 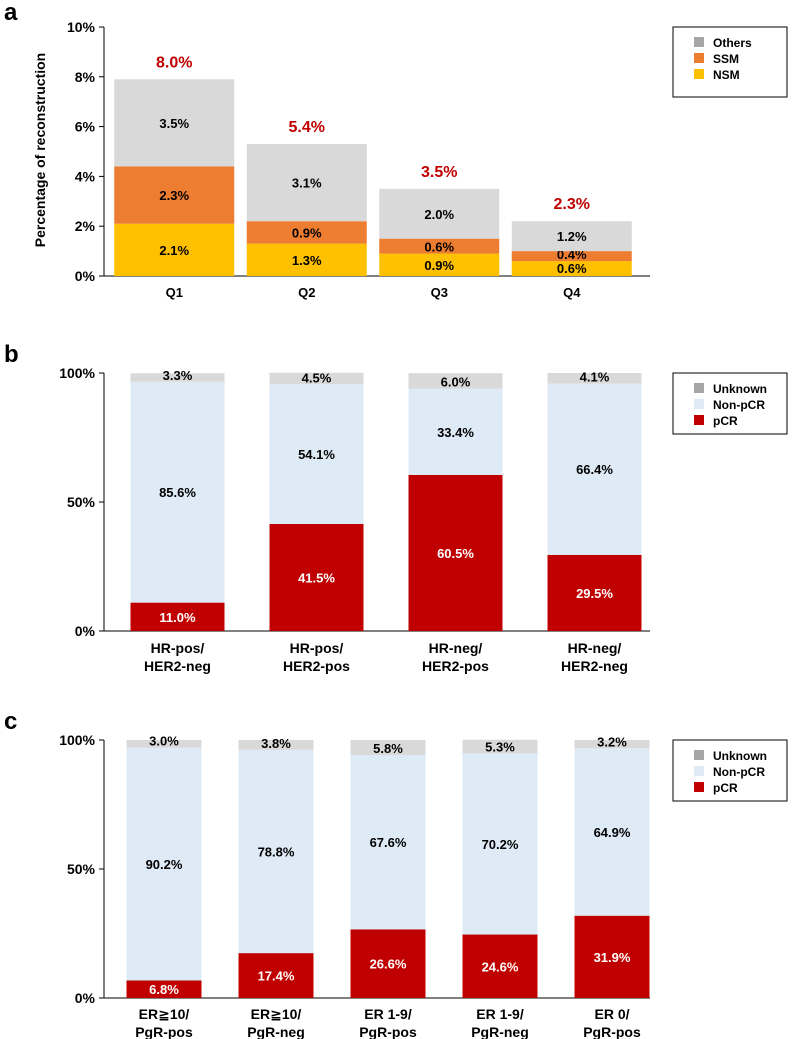 I want to click on data-label-nsm: 0.9%, so click(x=439, y=265).